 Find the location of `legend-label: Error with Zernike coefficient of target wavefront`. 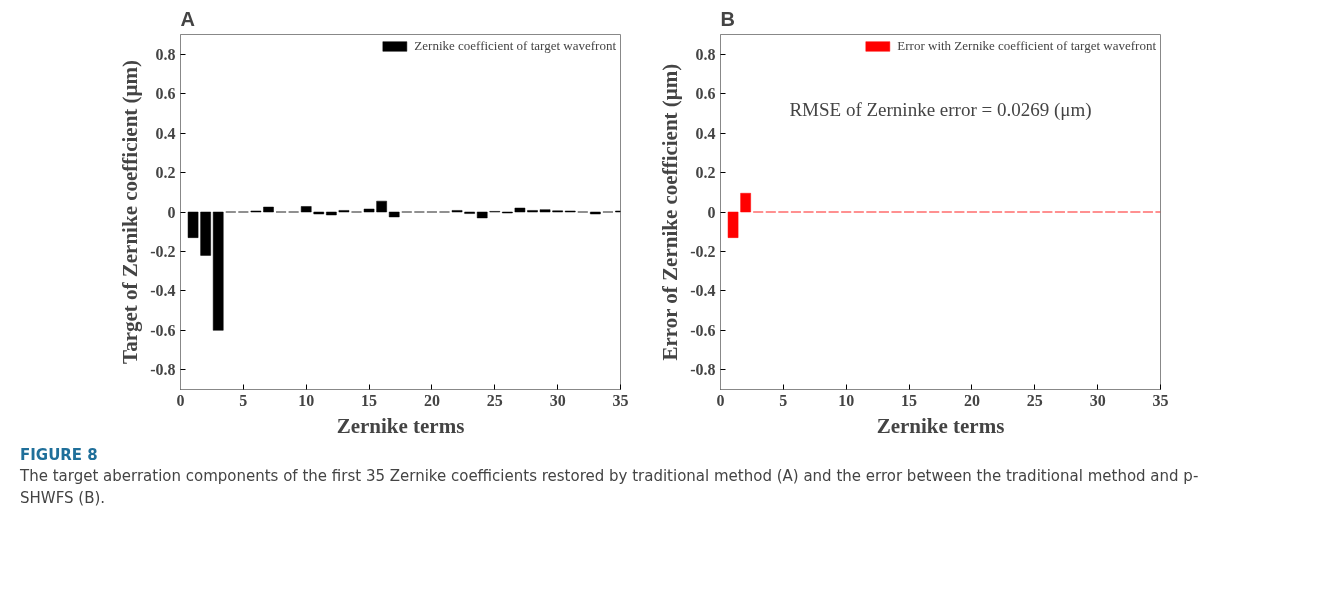

legend-label: Error with Zernike coefficient of target wavefront is located at coordinates (1026, 46).